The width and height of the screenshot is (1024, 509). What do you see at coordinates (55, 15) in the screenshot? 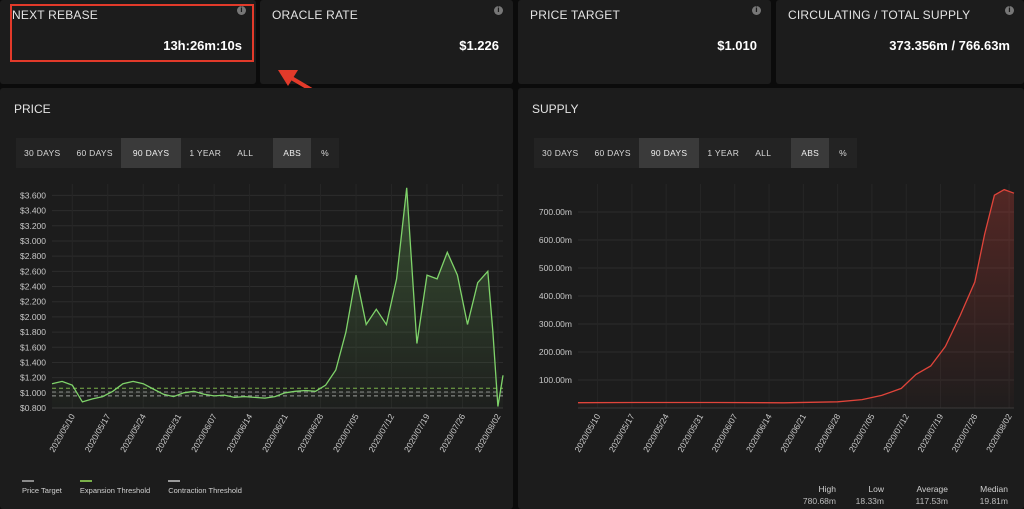
I see `stat-title: NEXT REBASE` at bounding box center [55, 15].